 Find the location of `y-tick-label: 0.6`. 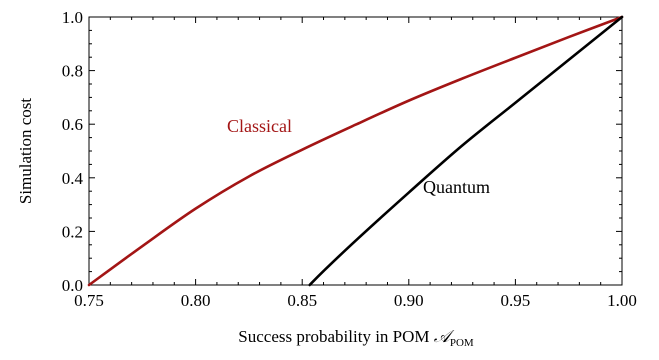

y-tick-label: 0.6 is located at coordinates (72, 124).